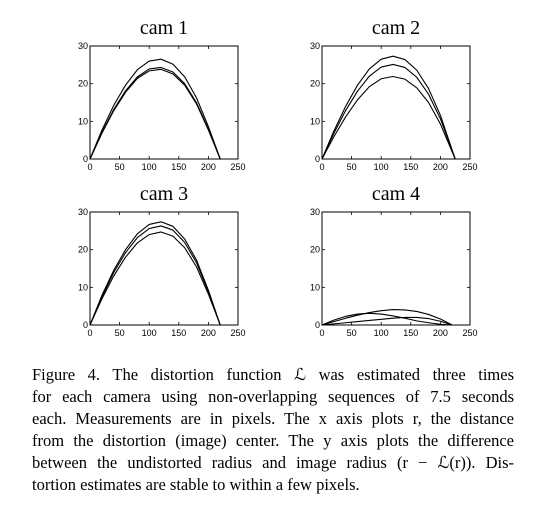 The width and height of the screenshot is (545, 508). I want to click on panel-4: cam 4 0 50 100 150 200 250 0 10 20 30, so click(394, 260).